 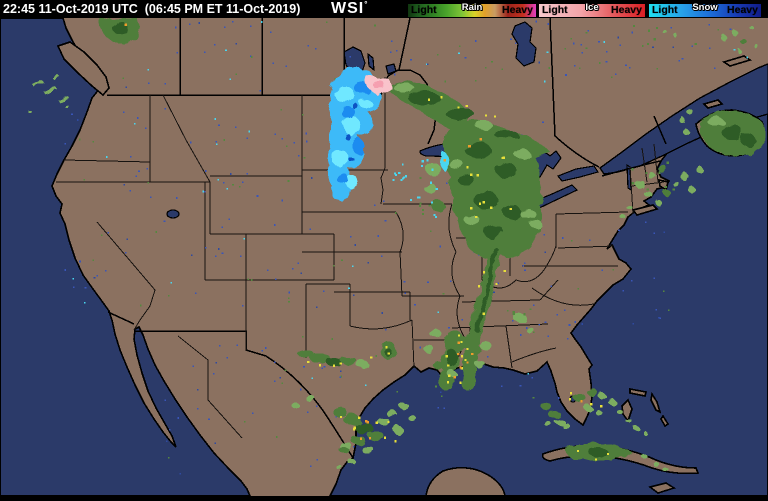 What do you see at coordinates (348, 112) in the screenshot?
I see `snow-echo` at bounding box center [348, 112].